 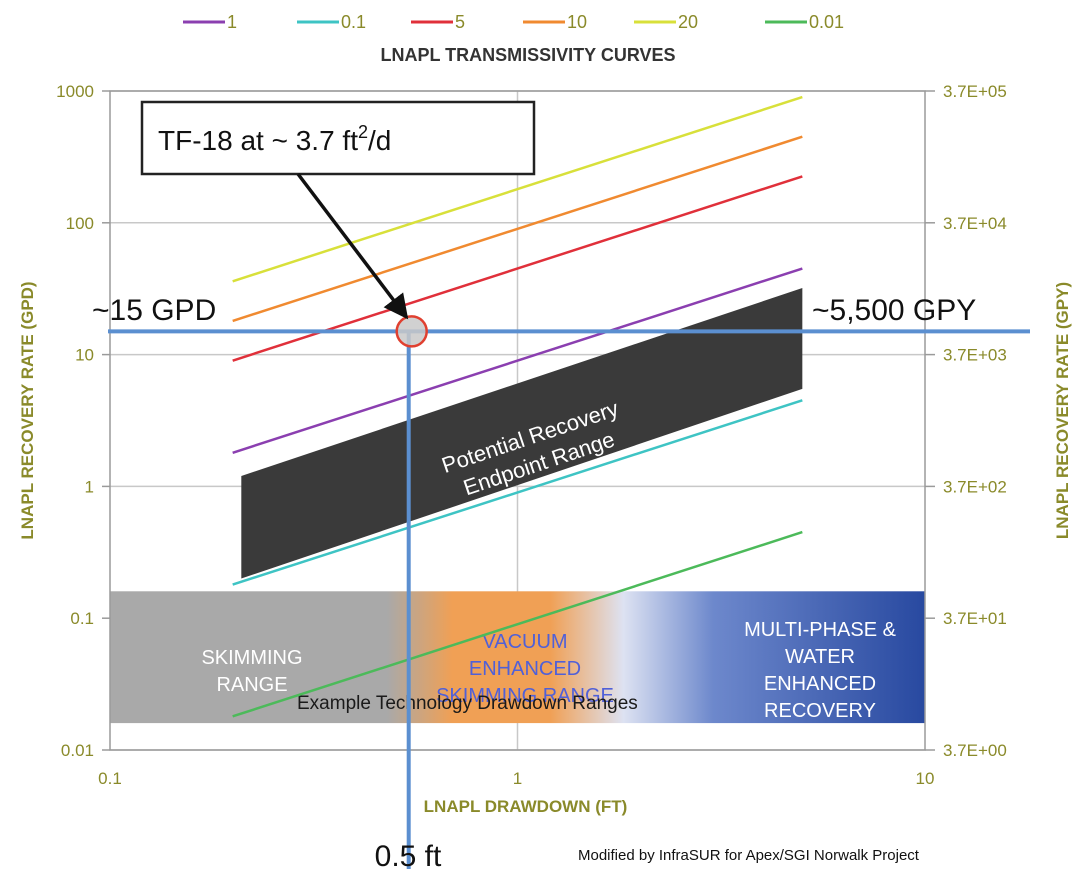 What do you see at coordinates (258, 140) in the screenshot?
I see `callout-main: TF-18 at ~ 3.7 ft` at bounding box center [258, 140].